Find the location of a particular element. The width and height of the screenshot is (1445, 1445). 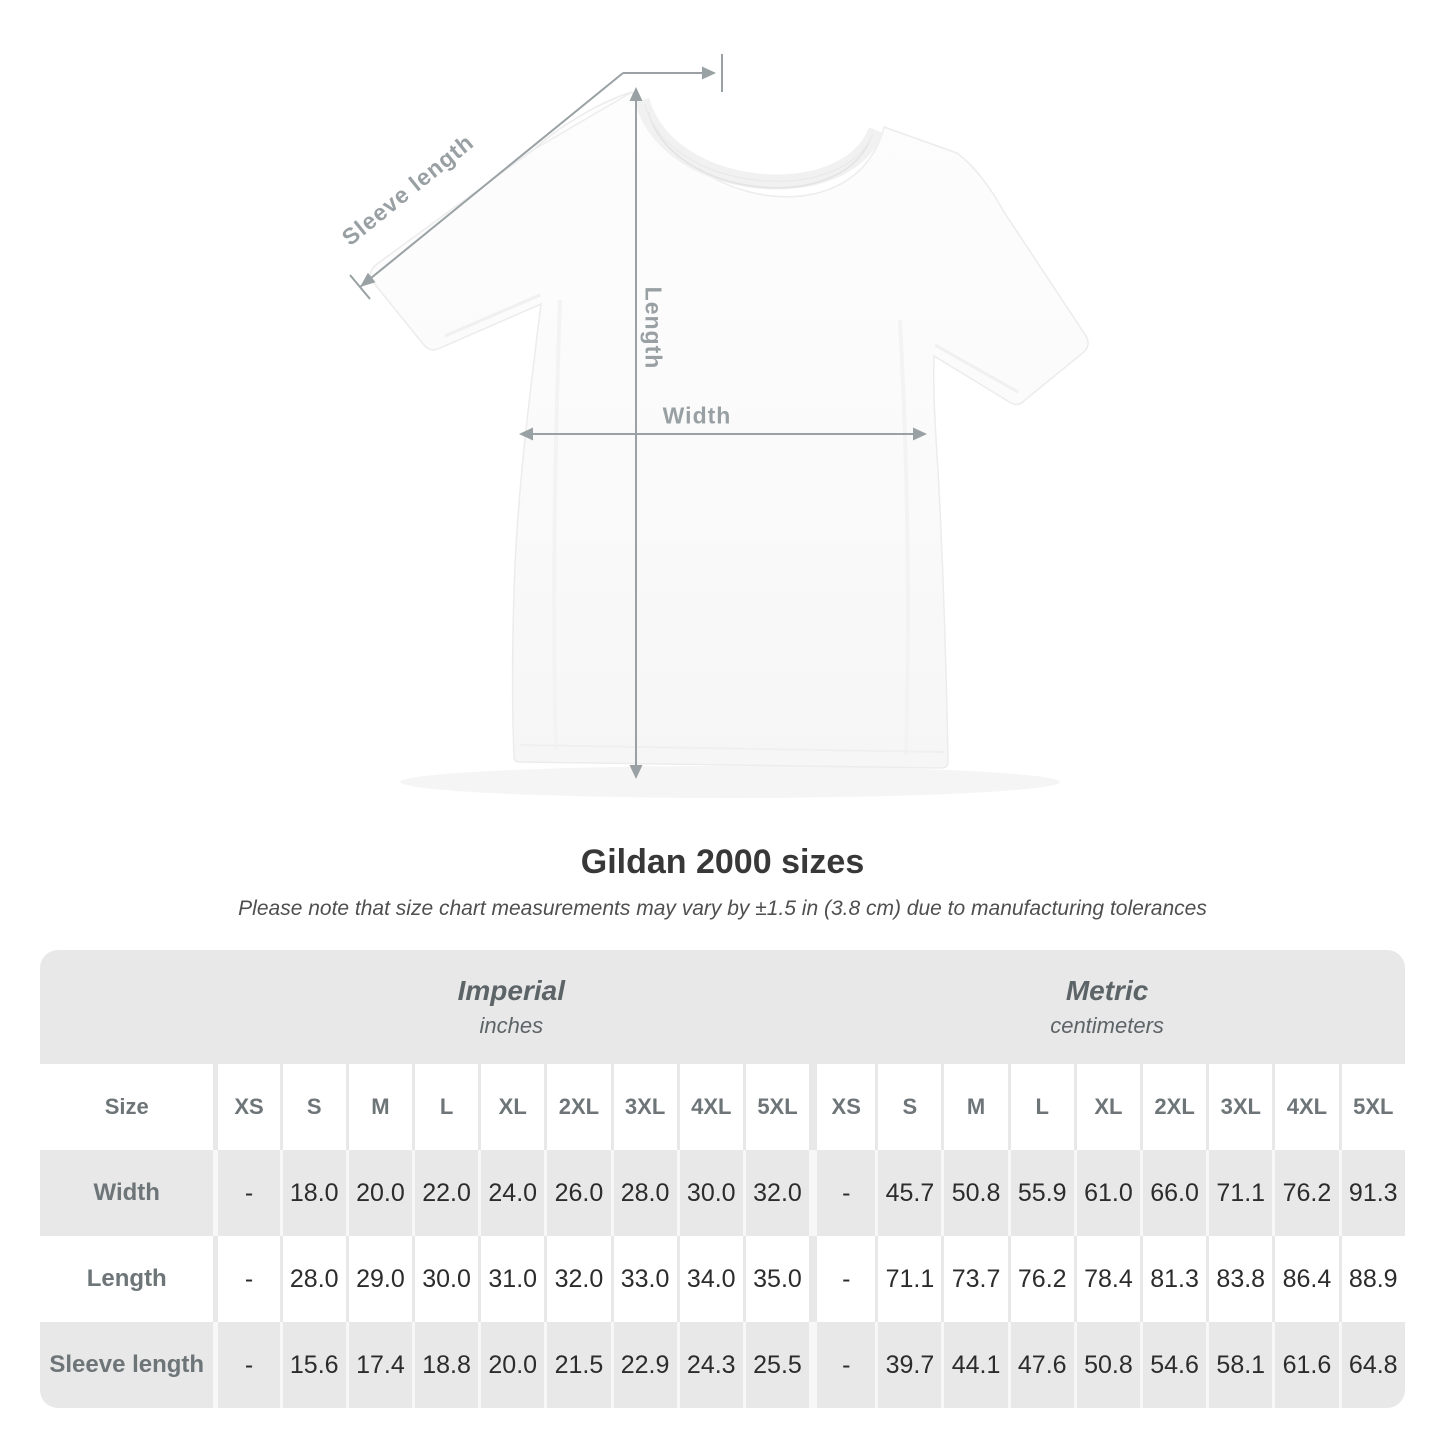

metric-unit: centimeters is located at coordinates (1107, 1025).